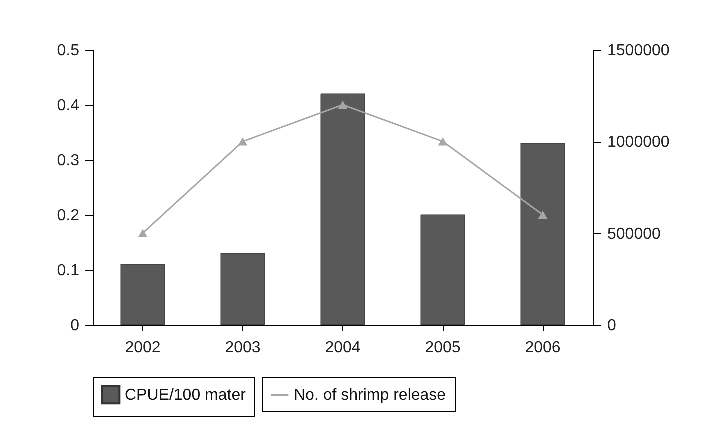  What do you see at coordinates (75, 326) in the screenshot?
I see `y-tick-label: 0` at bounding box center [75, 326].